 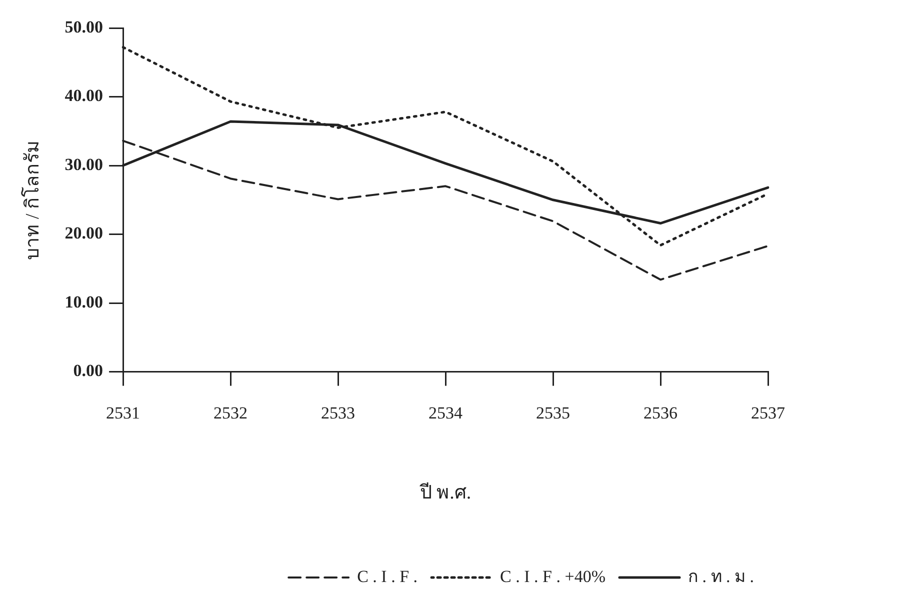 I want to click on x-tick-label: 2533, so click(x=338, y=412).